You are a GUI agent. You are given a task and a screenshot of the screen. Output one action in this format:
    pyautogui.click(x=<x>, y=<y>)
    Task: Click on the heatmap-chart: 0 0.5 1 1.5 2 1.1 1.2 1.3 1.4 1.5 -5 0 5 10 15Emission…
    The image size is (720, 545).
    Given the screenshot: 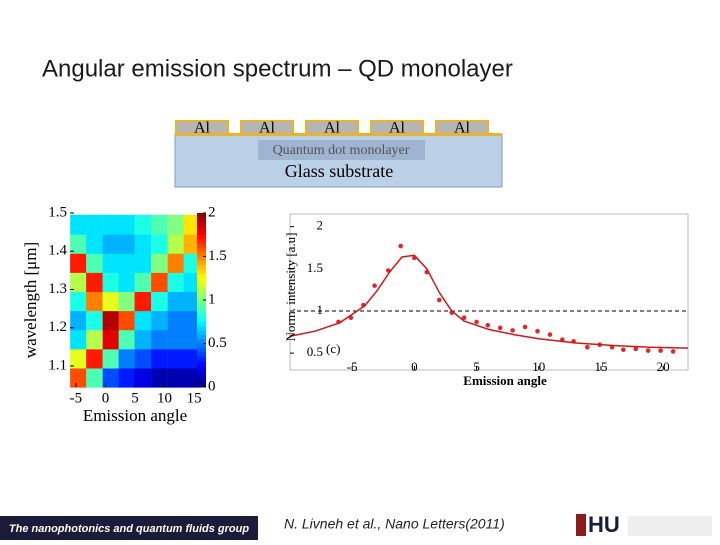 What is the action you would take?
    pyautogui.click(x=124, y=314)
    